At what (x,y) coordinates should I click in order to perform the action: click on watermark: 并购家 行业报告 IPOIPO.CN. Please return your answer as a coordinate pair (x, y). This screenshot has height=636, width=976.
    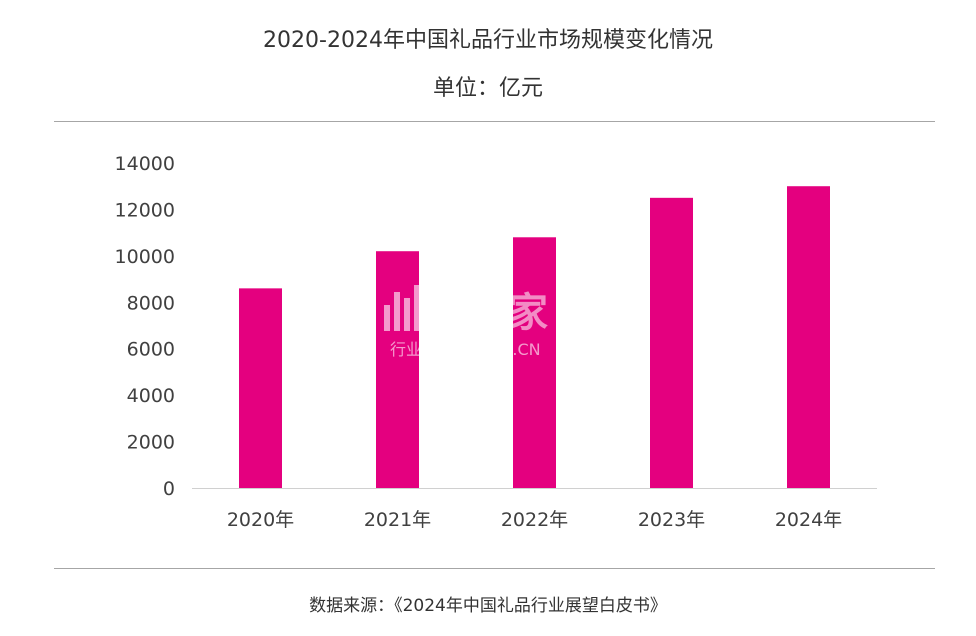
    Looking at the image, I should click on (466, 322).